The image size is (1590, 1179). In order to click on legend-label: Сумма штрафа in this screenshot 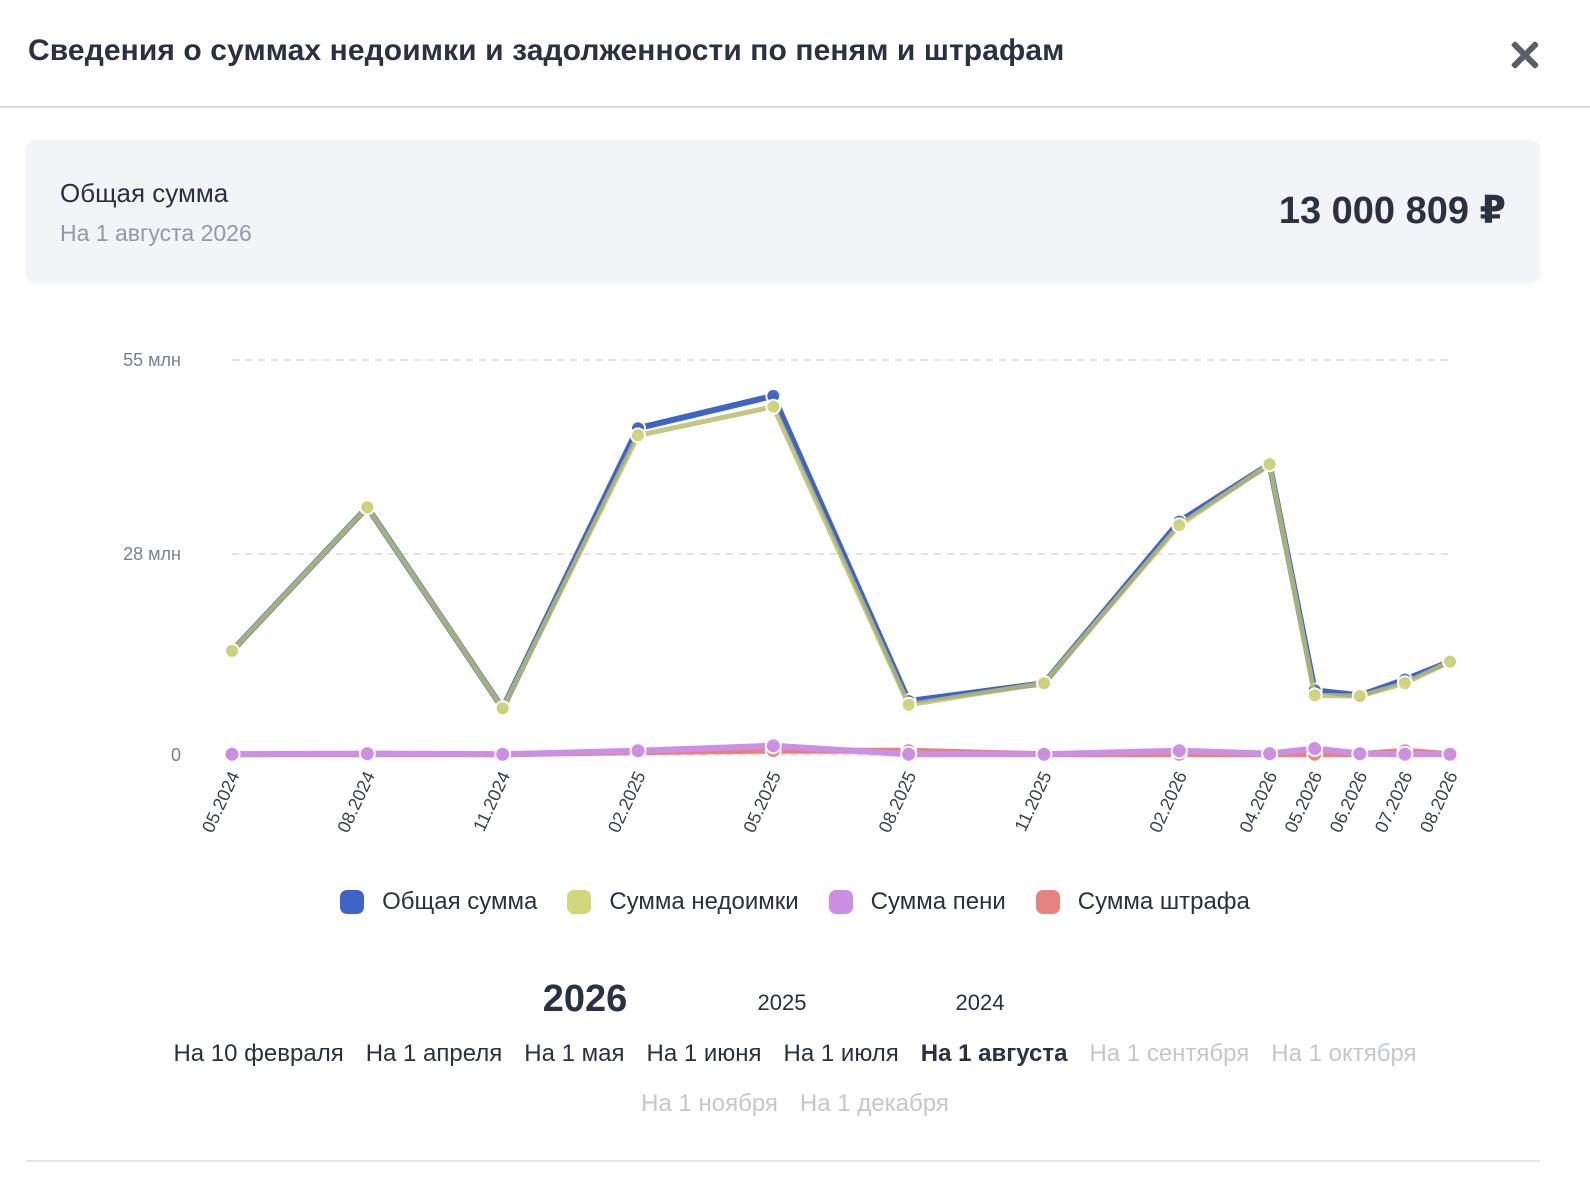, I will do `click(1163, 901)`.